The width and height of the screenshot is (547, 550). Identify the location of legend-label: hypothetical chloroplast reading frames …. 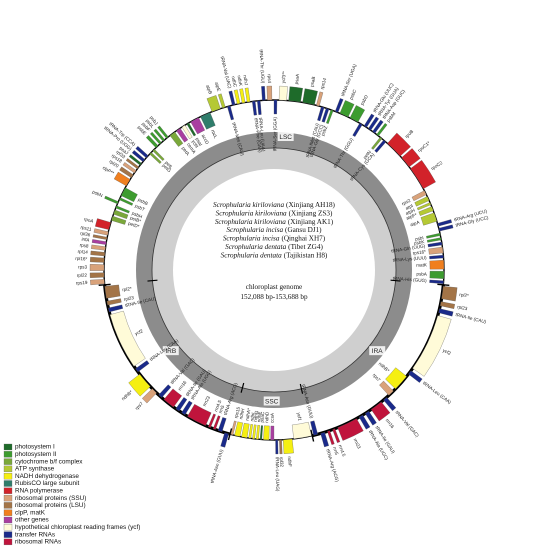
(77, 527).